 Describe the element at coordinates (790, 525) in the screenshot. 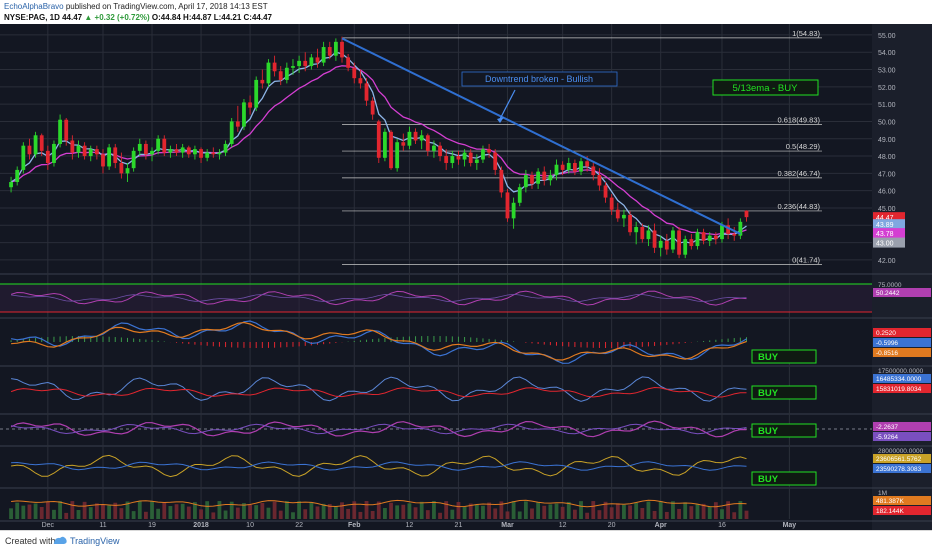

I see `x-tick-label: May` at that location.